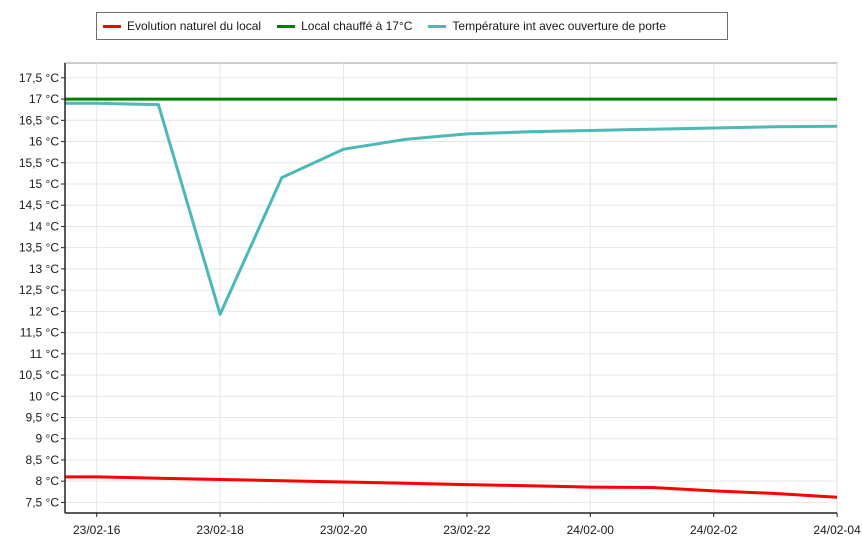  What do you see at coordinates (44, 226) in the screenshot?
I see `y-tick-label: 14 °C` at bounding box center [44, 226].